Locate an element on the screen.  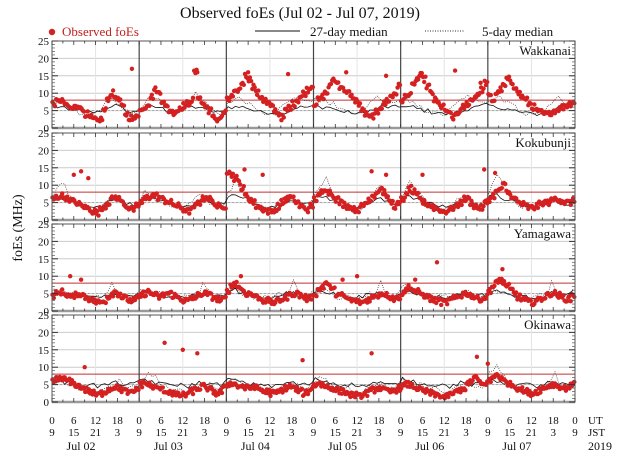
y-tick-label: 5 is located at coordinates (47, 112).